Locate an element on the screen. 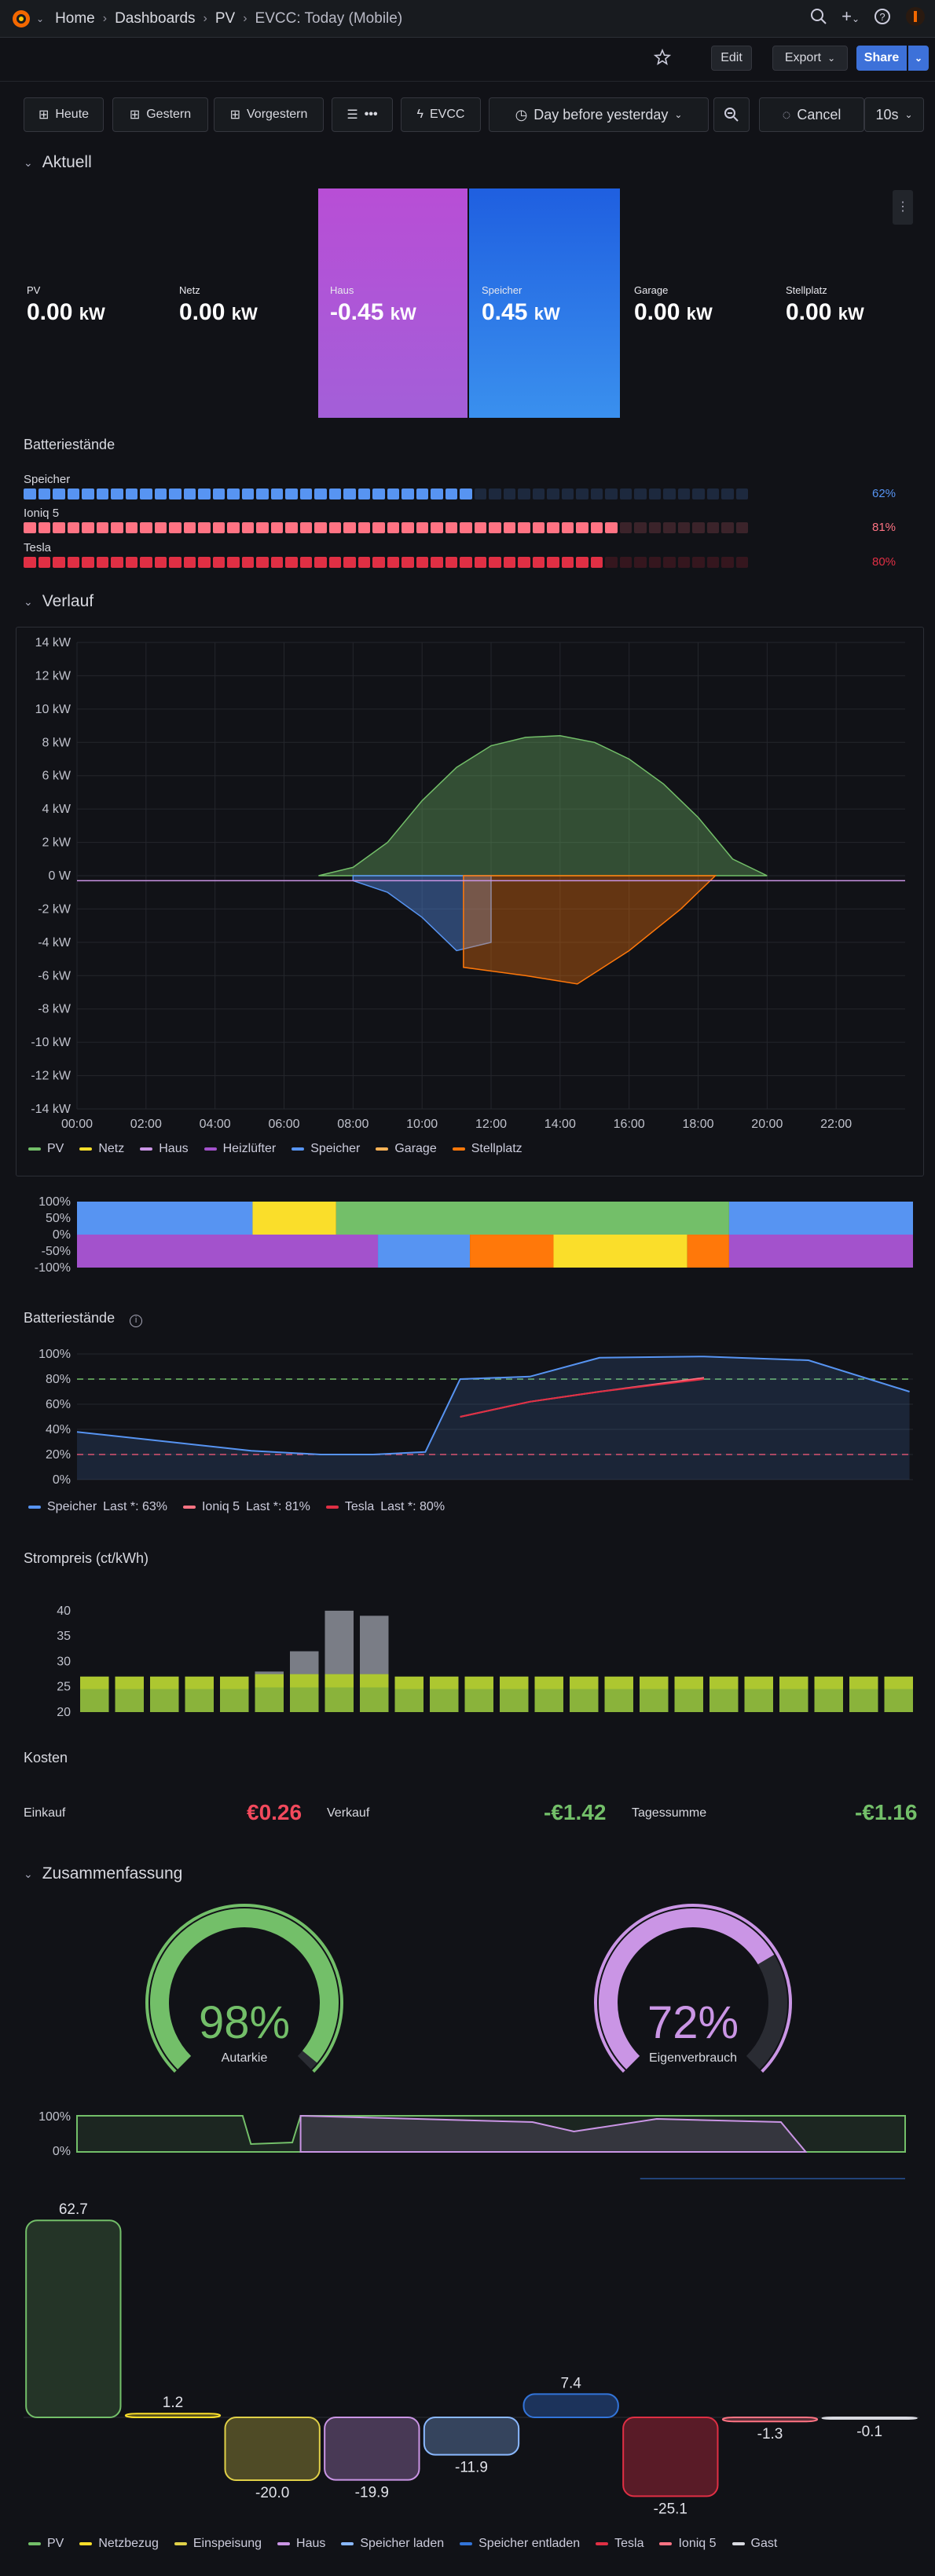  search-icon is located at coordinates (818, 17).